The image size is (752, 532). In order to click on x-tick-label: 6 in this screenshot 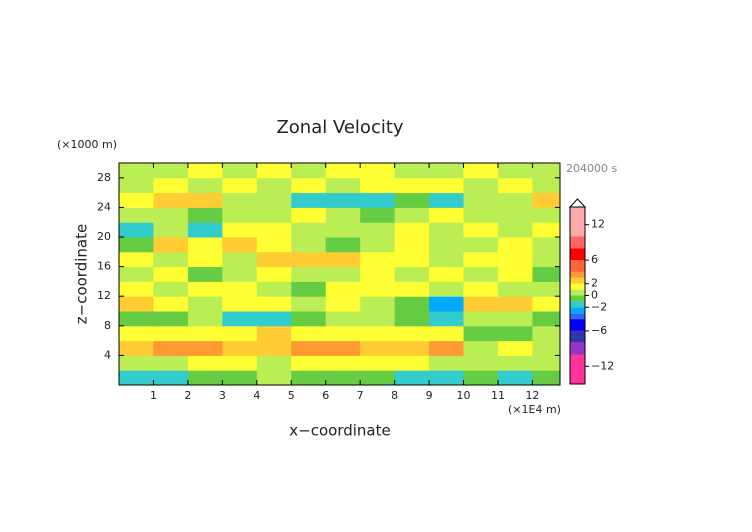, I will do `click(325, 395)`.